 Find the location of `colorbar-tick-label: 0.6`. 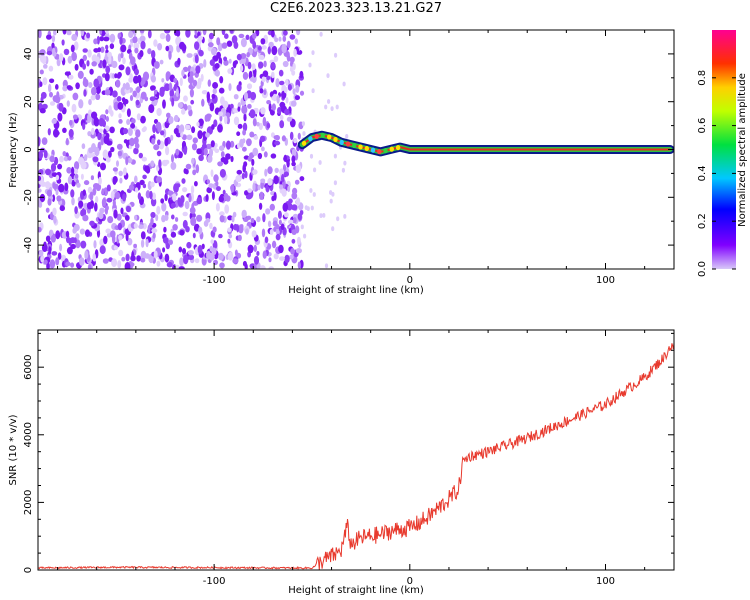

colorbar-tick-label: 0.6 is located at coordinates (702, 126).